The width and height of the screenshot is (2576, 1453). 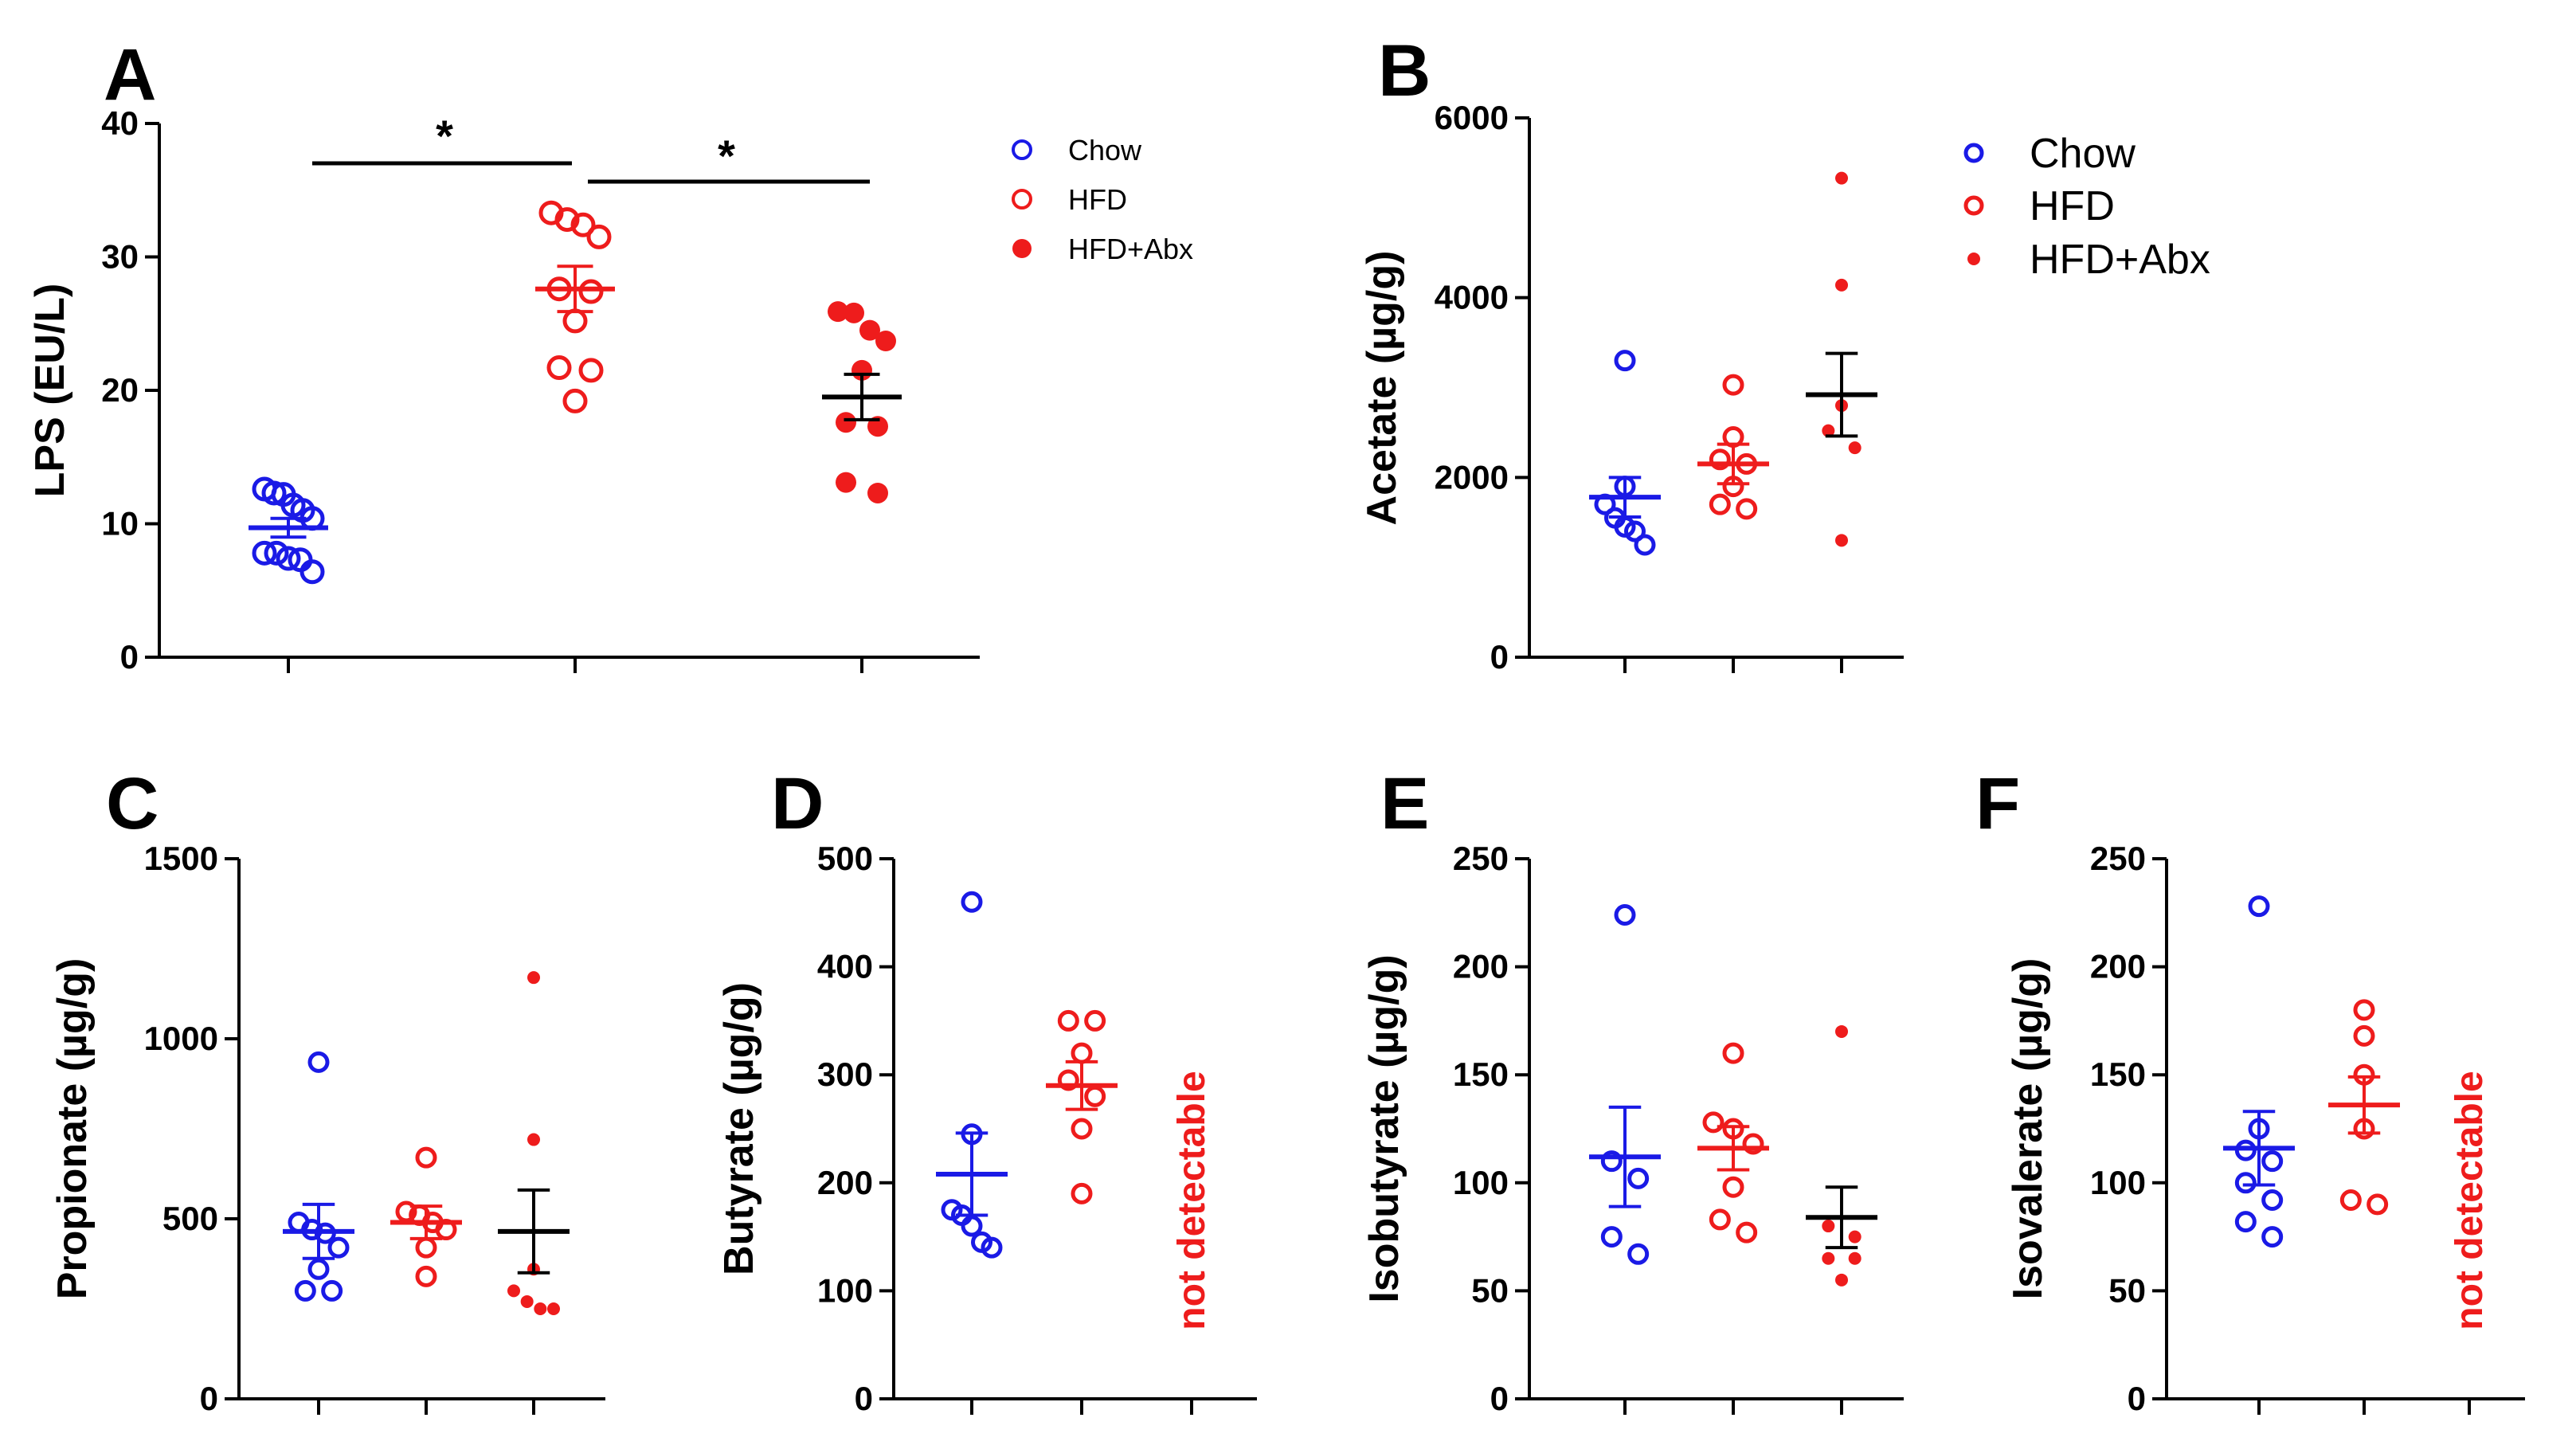 What do you see at coordinates (50, 391) in the screenshot?
I see `y-axis-label: LPS (EU/L)` at bounding box center [50, 391].